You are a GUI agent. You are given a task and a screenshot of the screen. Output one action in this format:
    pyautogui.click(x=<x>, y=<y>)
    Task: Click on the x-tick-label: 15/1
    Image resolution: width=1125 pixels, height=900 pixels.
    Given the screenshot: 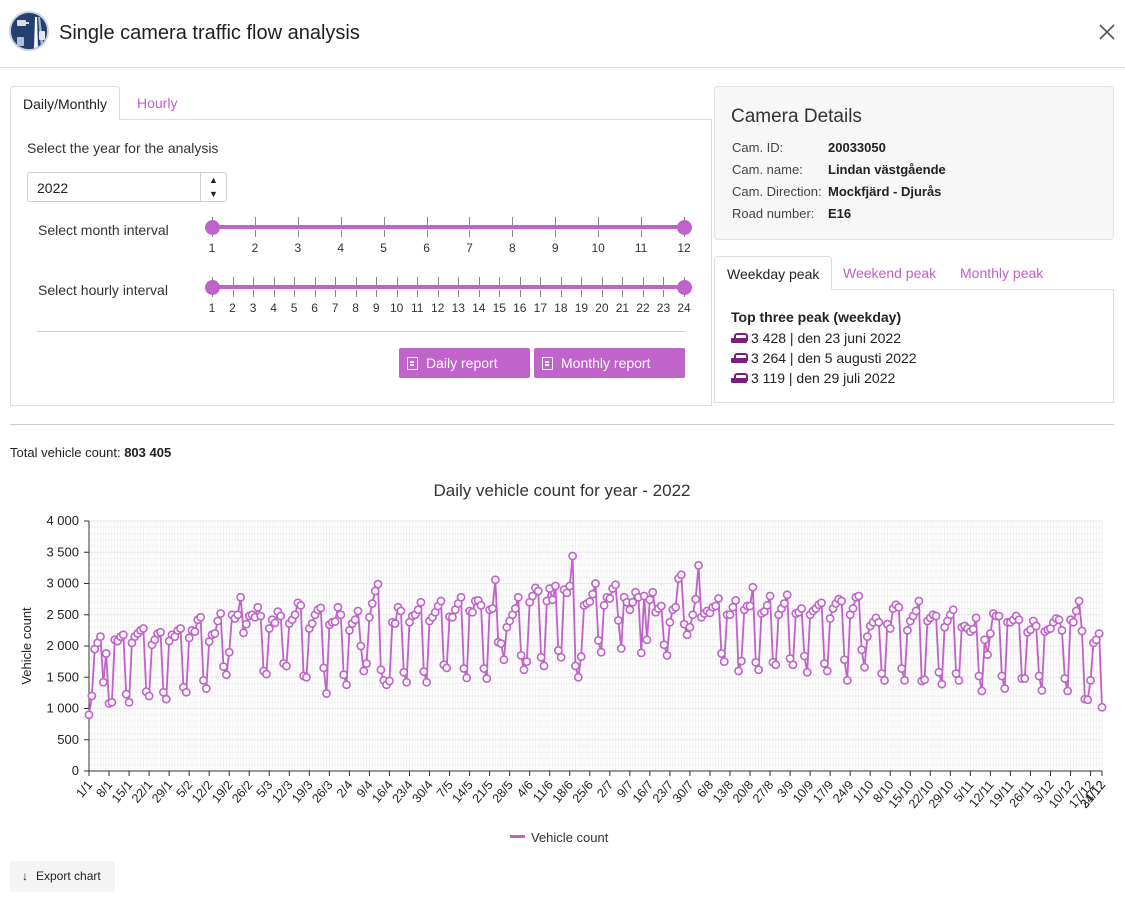 What is the action you would take?
    pyautogui.click(x=122, y=792)
    